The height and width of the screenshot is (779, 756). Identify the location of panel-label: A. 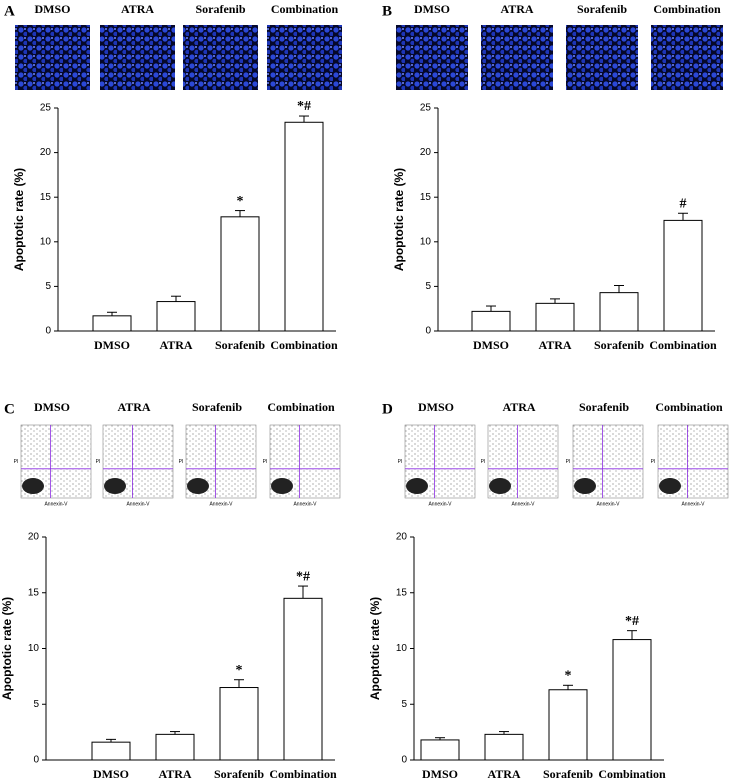
(9, 11).